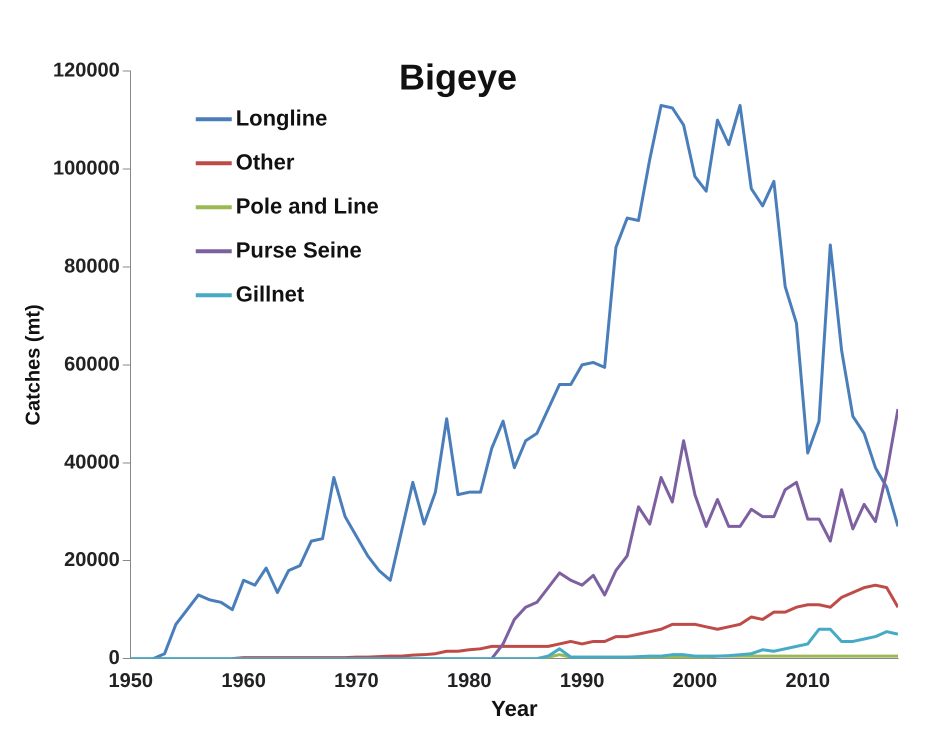  Describe the element at coordinates (92, 462) in the screenshot. I see `y-tick-label: 40000` at that location.